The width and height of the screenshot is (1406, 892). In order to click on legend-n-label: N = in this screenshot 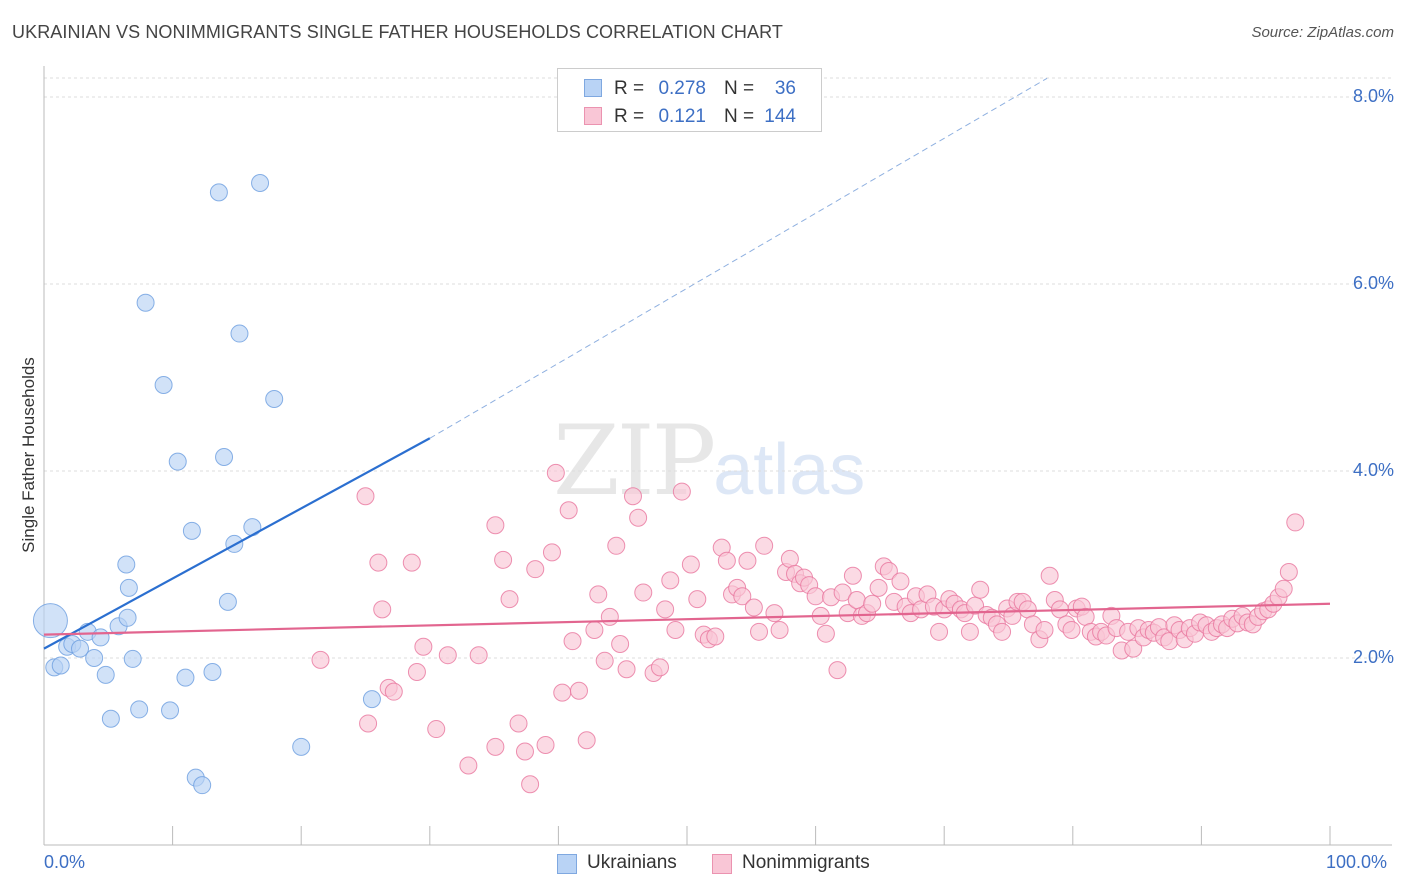, I will do `click(739, 88)`.